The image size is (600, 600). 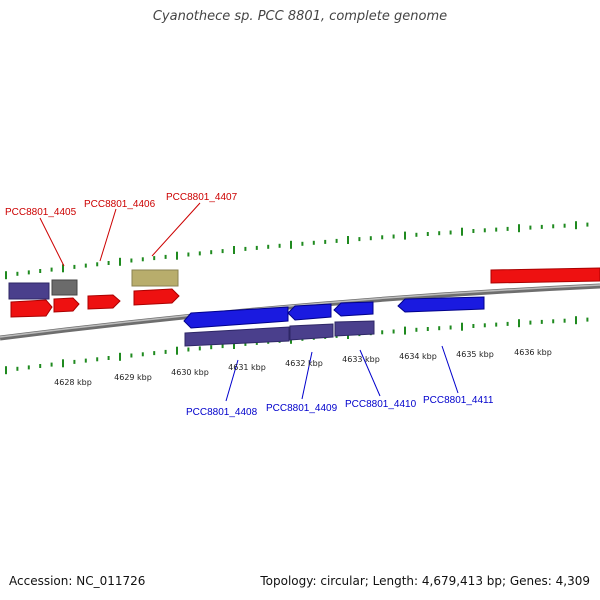 I want to click on upper-features, so click(x=304, y=292).